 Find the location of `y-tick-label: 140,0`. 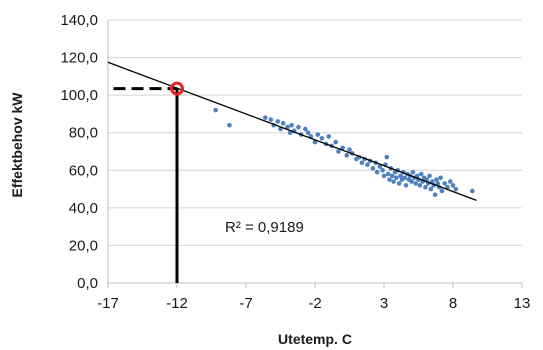

y-tick-label: 140,0 is located at coordinates (79, 20).